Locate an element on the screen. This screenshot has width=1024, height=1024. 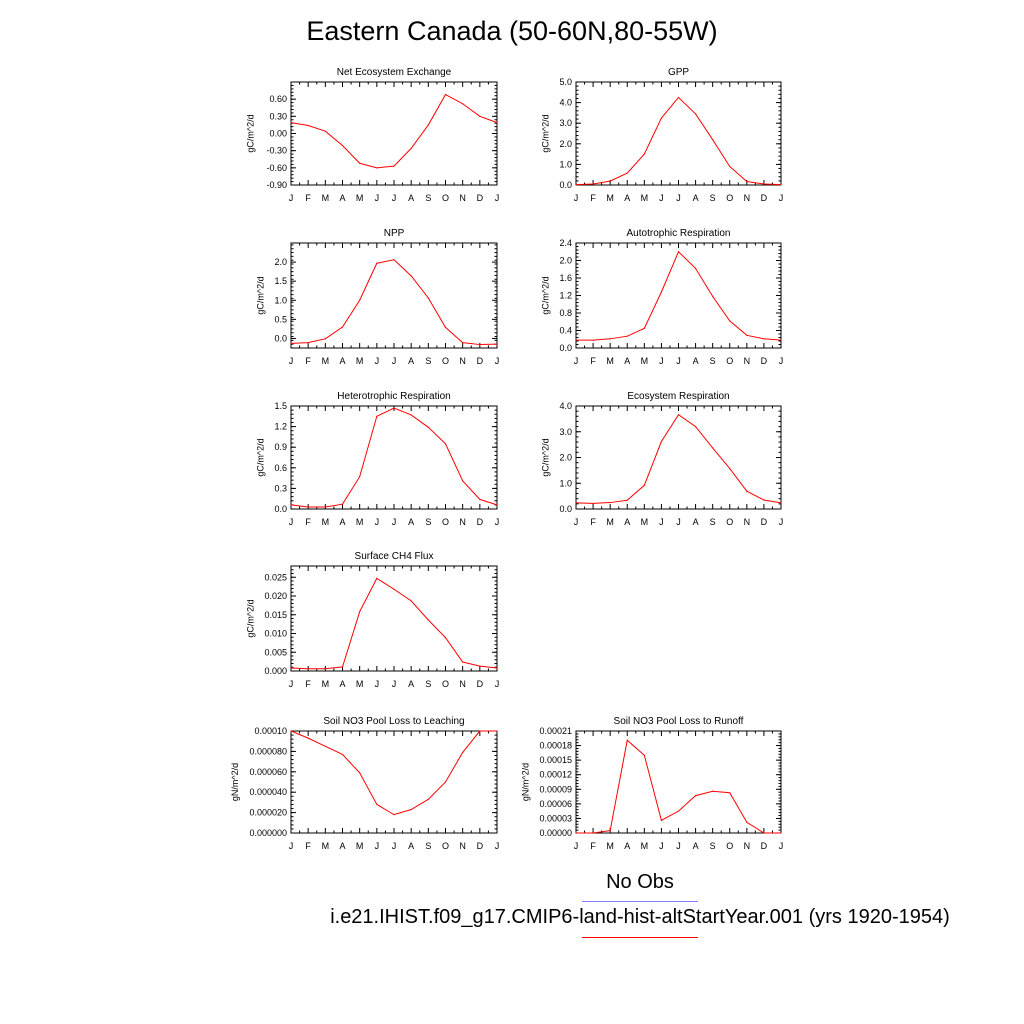
y-tick-label: 0.025 is located at coordinates (275, 577).